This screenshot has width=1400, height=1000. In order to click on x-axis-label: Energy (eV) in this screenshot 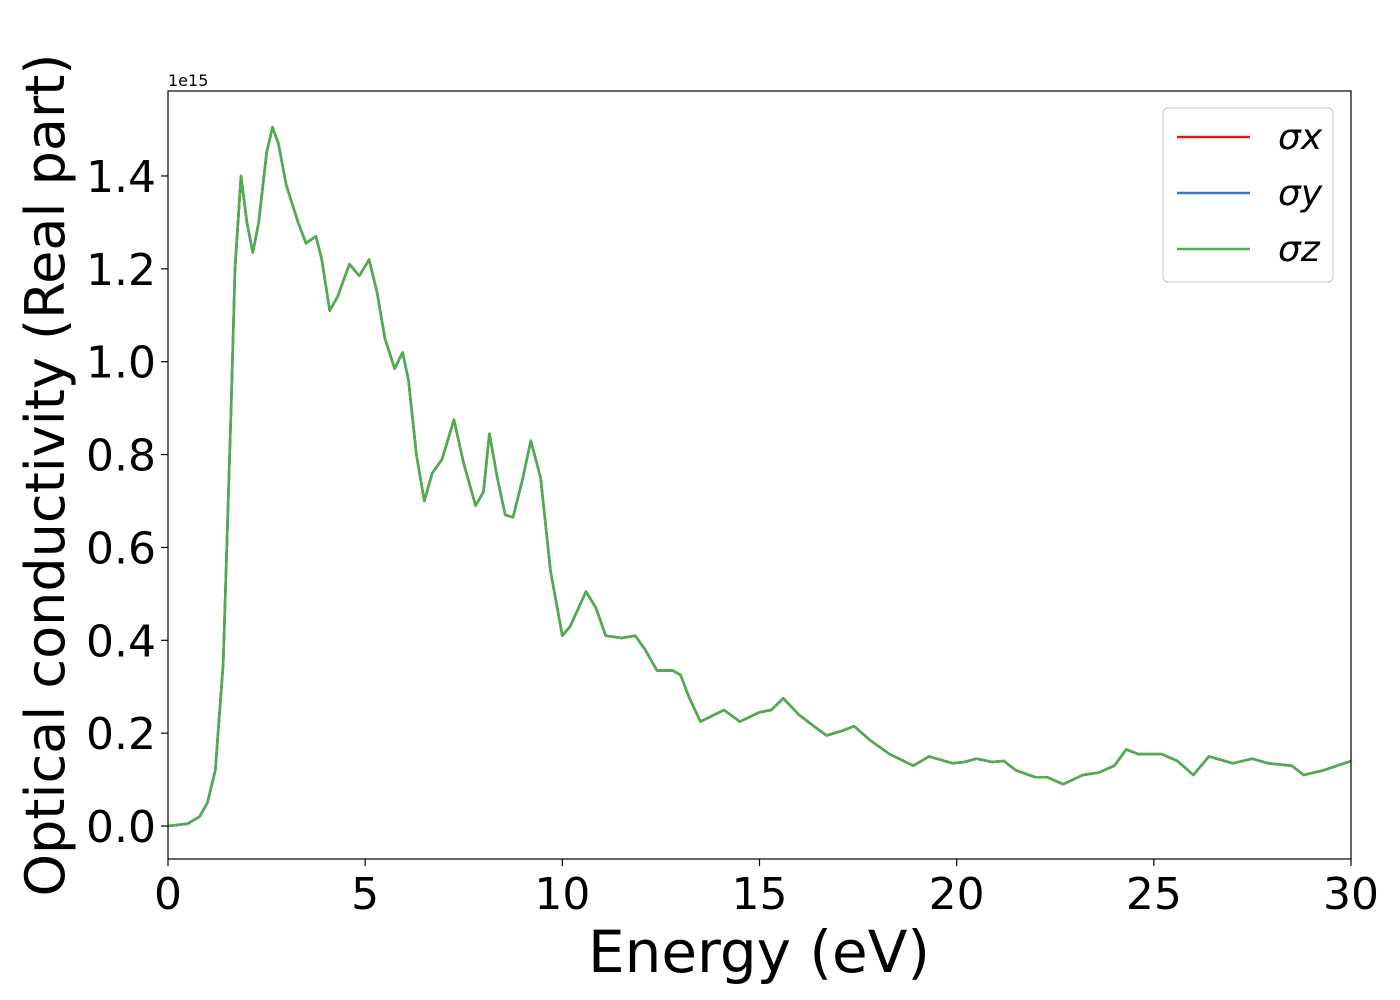, I will do `click(759, 952)`.